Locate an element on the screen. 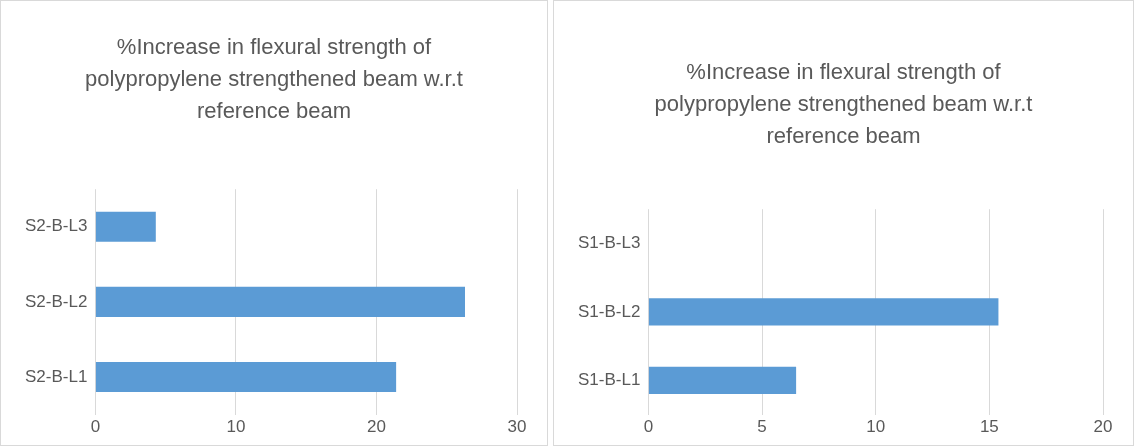 This screenshot has width=1134, height=448. y-tick-label: S1-B-L2 is located at coordinates (609, 311).